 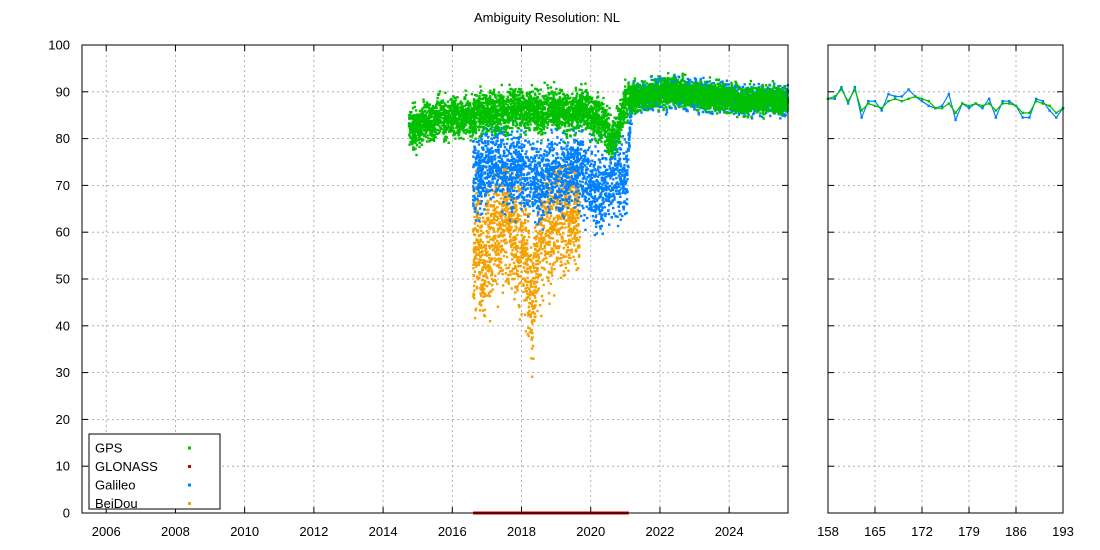 What do you see at coordinates (659, 531) in the screenshot?
I see `x-tick-label: 2022` at bounding box center [659, 531].